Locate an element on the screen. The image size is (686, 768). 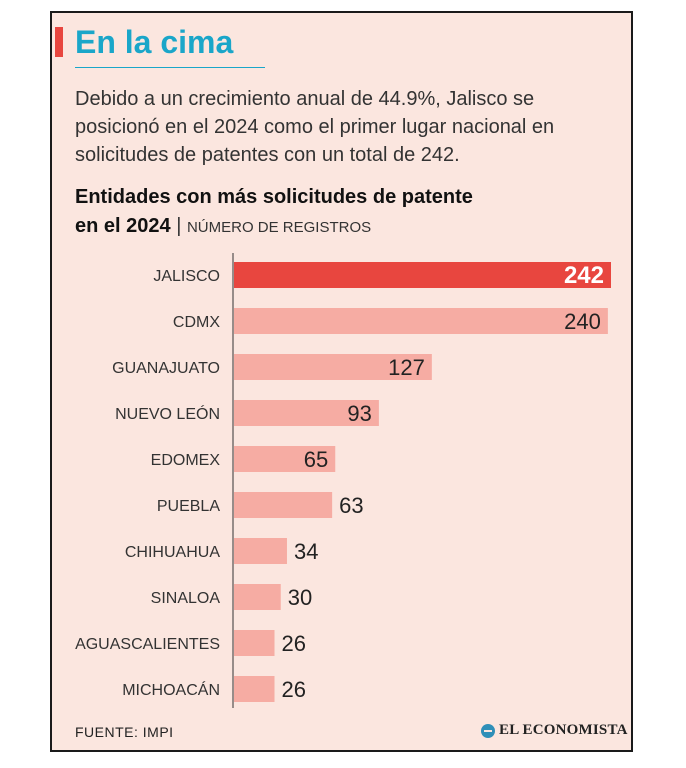
value-label: 30 is located at coordinates (300, 597).